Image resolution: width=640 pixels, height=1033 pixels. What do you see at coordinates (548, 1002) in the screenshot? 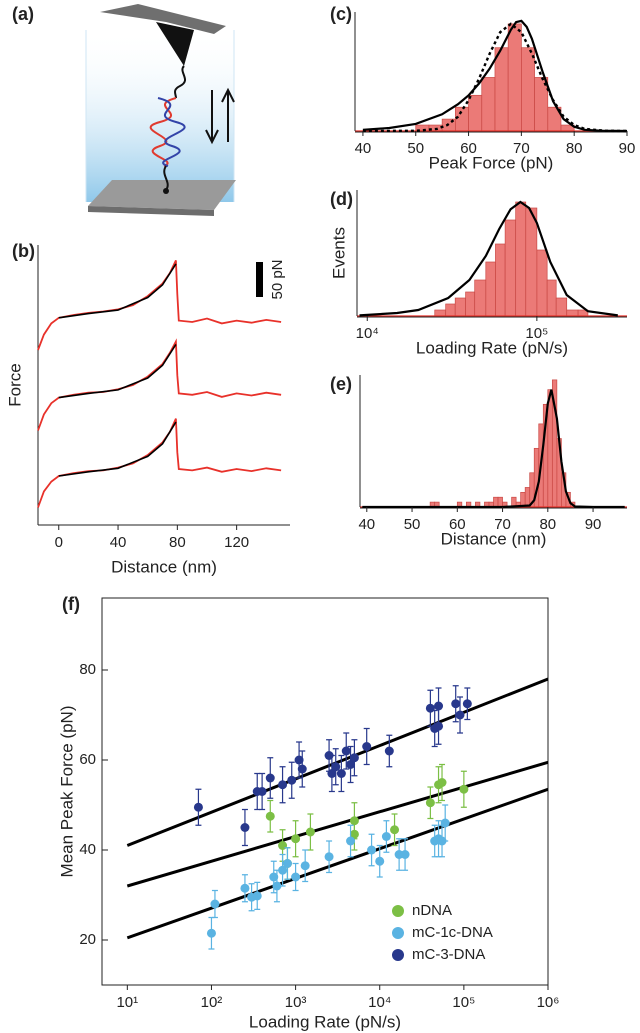
I see `x-tick-label: 10⁶` at bounding box center [548, 1002].